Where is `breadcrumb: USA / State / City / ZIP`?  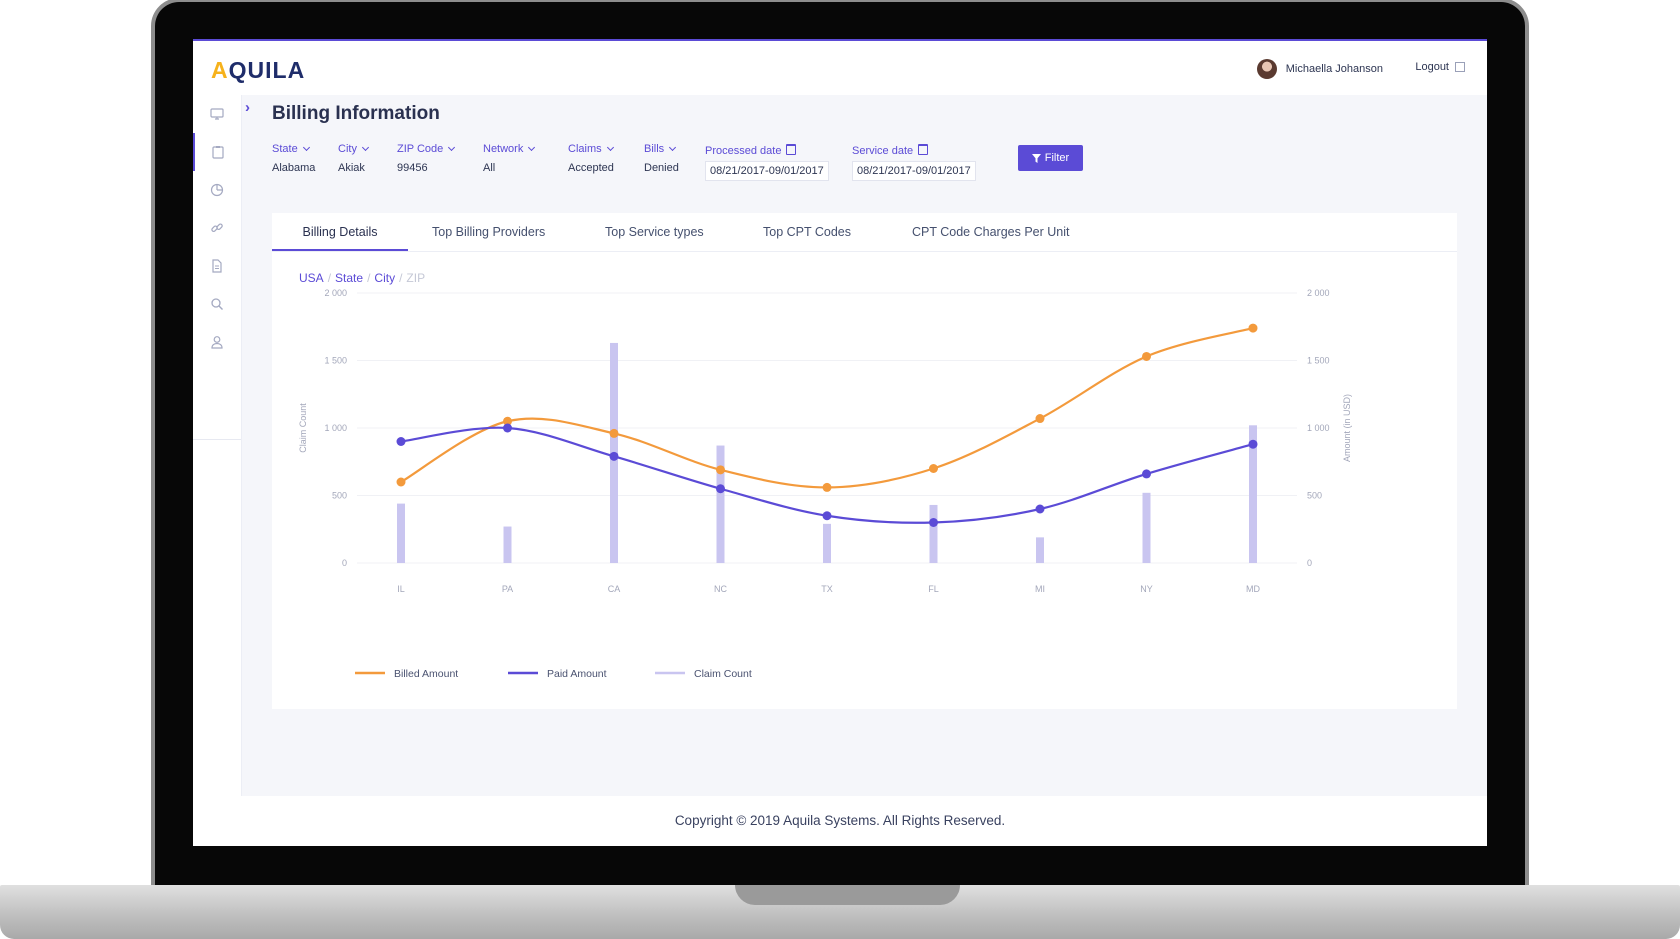 breadcrumb: USA / State / City / ZIP is located at coordinates (362, 278).